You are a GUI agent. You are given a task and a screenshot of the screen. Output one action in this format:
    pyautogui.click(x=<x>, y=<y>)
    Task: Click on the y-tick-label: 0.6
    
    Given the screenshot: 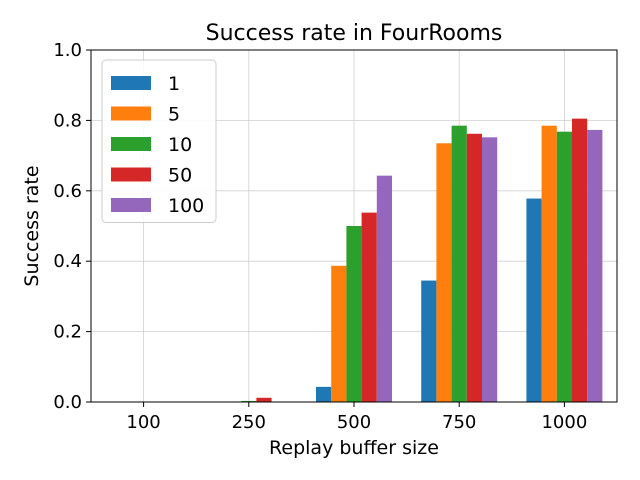 What is the action you would take?
    pyautogui.click(x=67, y=191)
    